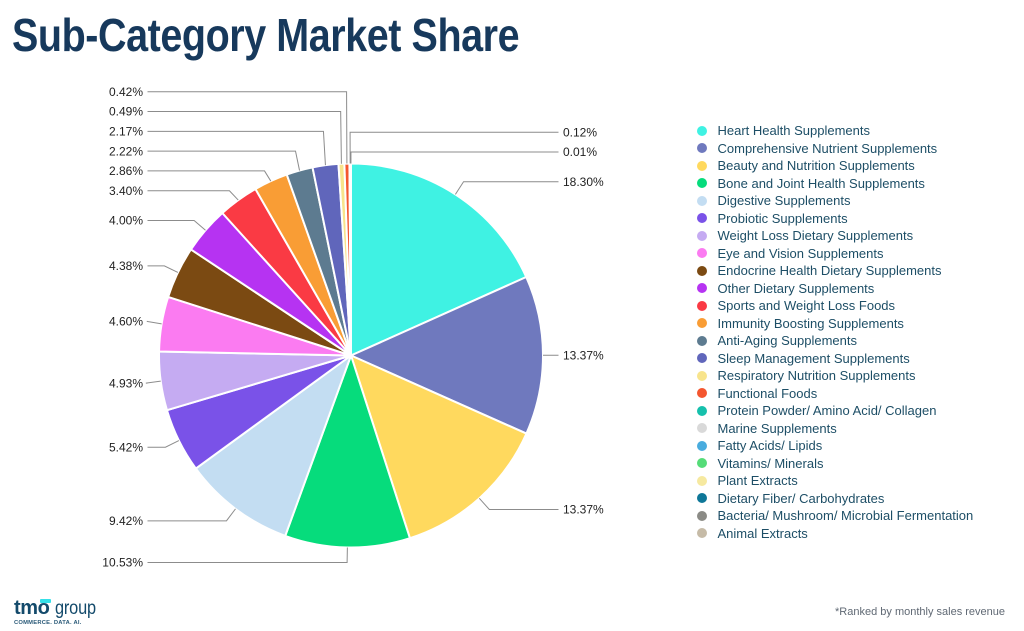  I want to click on legend-item-immunity-boosting-supplements: Immunity Boosting Supplements, so click(835, 323).